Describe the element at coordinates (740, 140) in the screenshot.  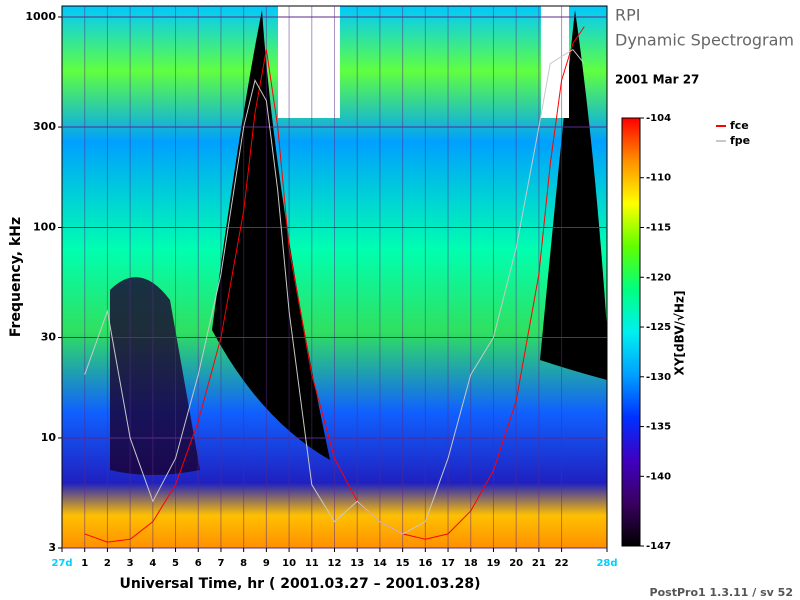
I see `legend-label: fpe` at that location.